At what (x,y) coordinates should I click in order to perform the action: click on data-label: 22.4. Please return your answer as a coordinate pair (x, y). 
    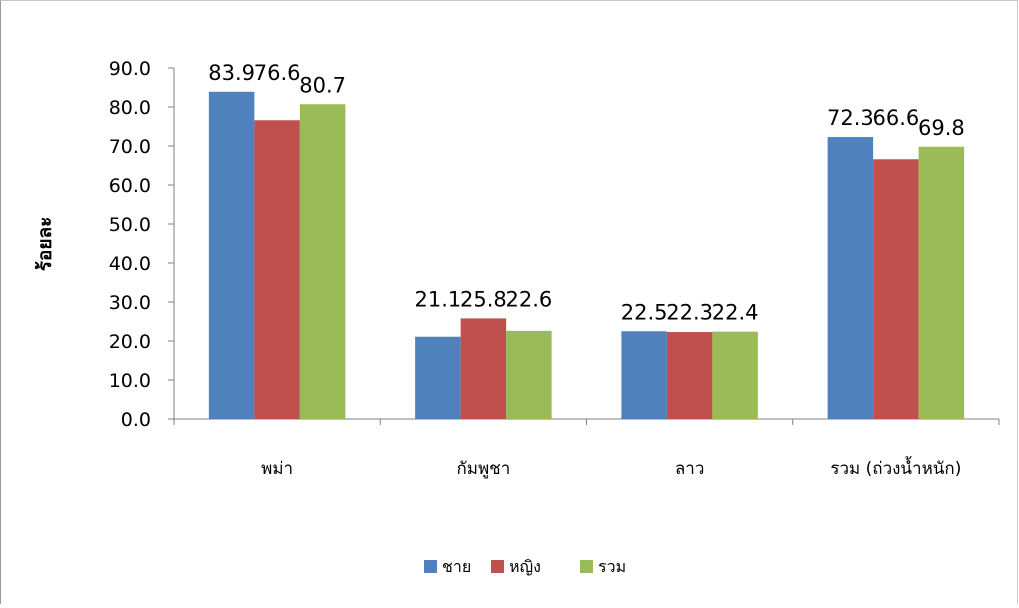
    Looking at the image, I should click on (735, 313).